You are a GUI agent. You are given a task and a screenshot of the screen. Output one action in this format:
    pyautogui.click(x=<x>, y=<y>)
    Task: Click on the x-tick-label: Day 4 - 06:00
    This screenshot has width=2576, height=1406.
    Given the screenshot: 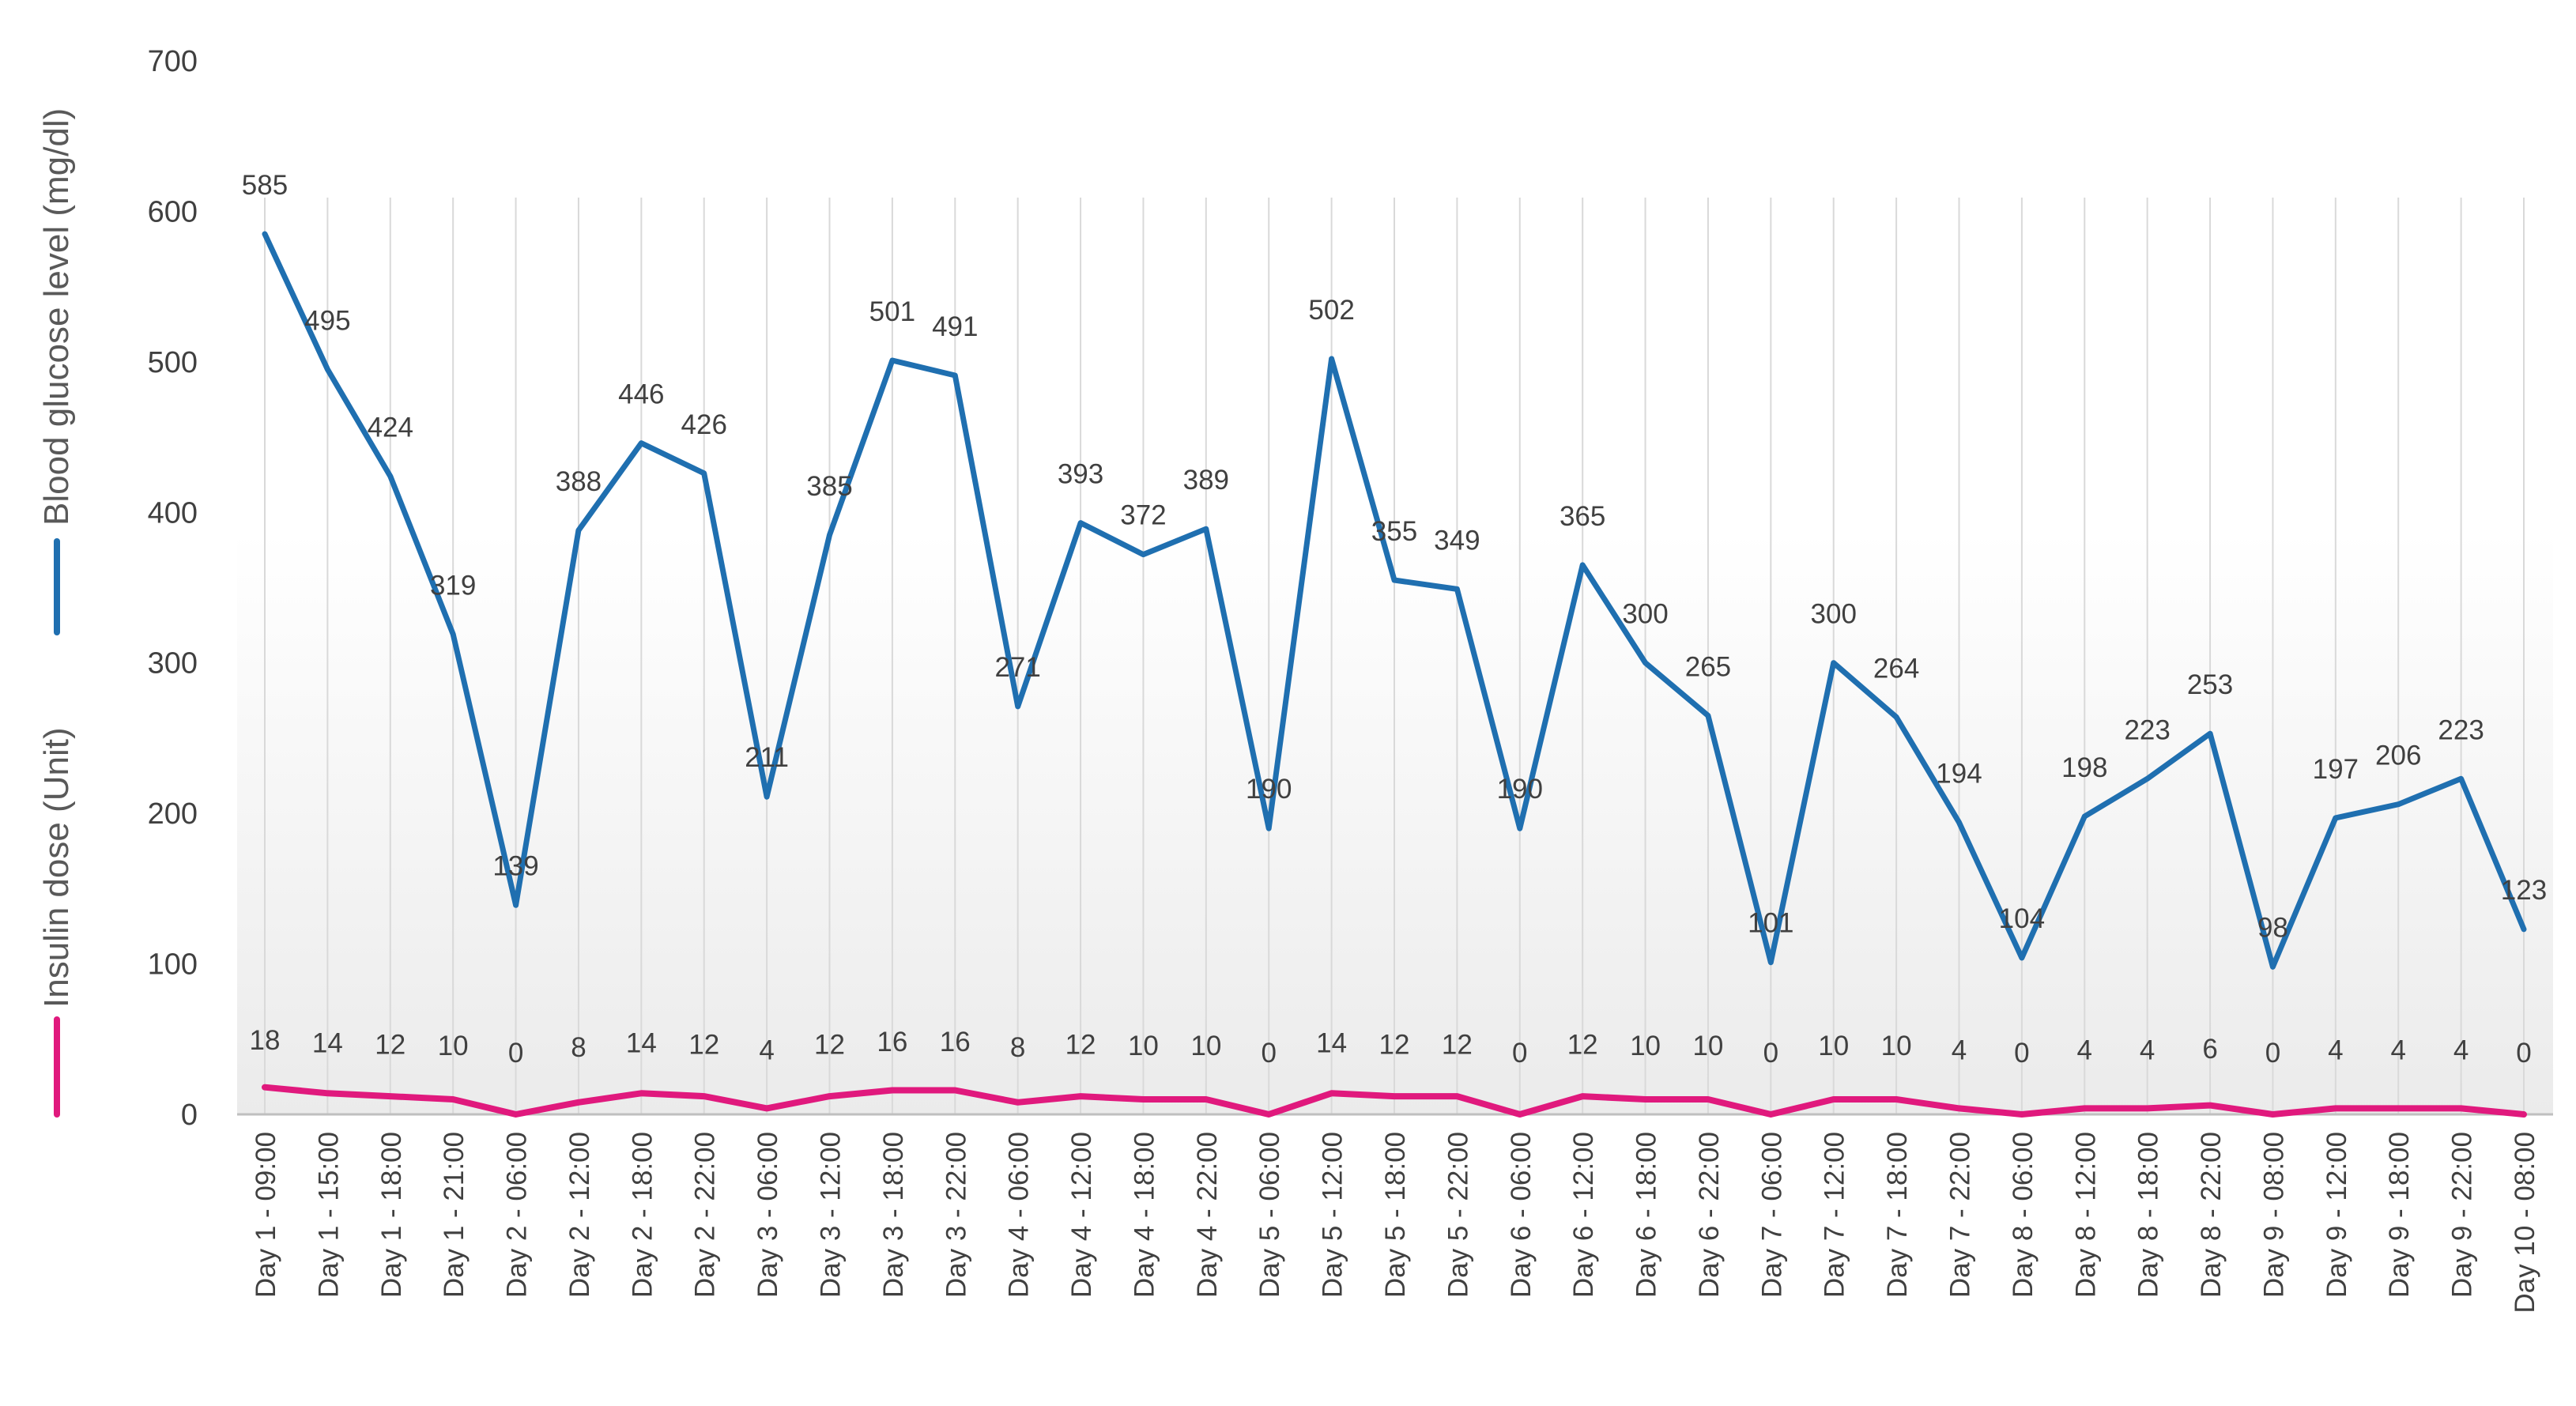 What is the action you would take?
    pyautogui.click(x=1019, y=1215)
    